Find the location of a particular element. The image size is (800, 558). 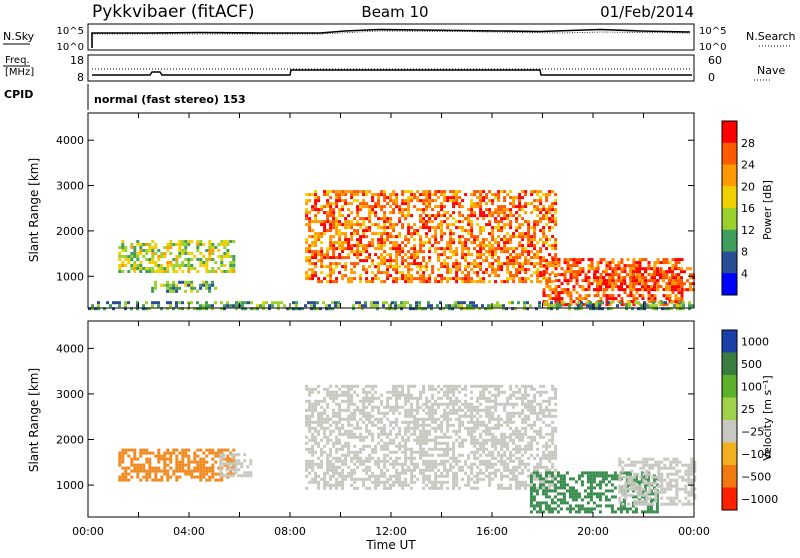

nsky-tick-bottom: 10^0 is located at coordinates (70, 47).